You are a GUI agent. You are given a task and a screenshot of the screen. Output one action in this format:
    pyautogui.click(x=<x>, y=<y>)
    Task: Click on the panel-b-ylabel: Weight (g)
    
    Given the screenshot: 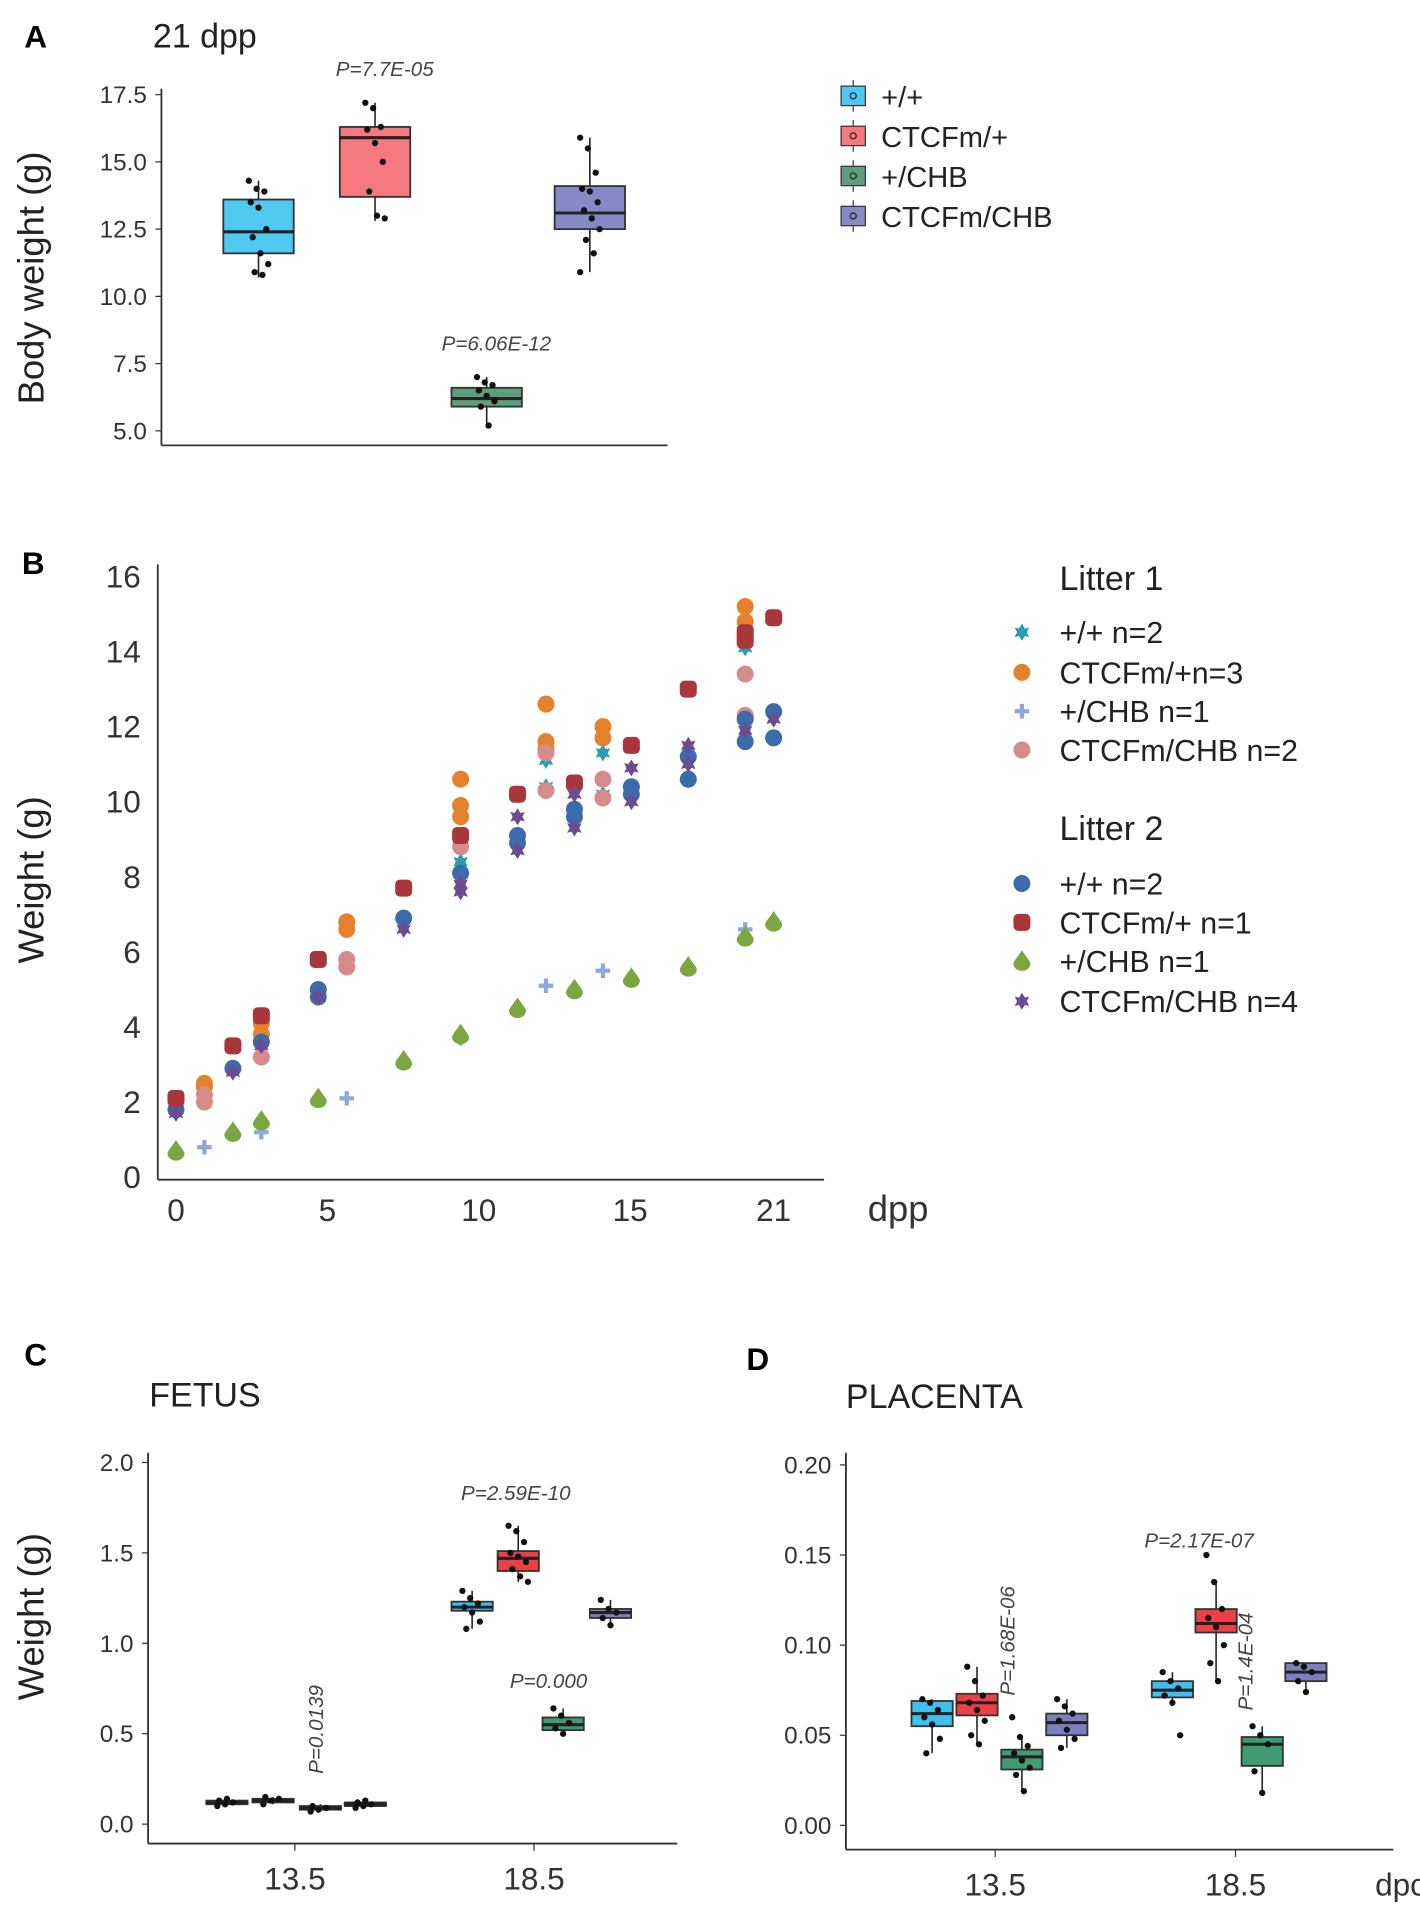 What is the action you would take?
    pyautogui.click(x=31, y=879)
    